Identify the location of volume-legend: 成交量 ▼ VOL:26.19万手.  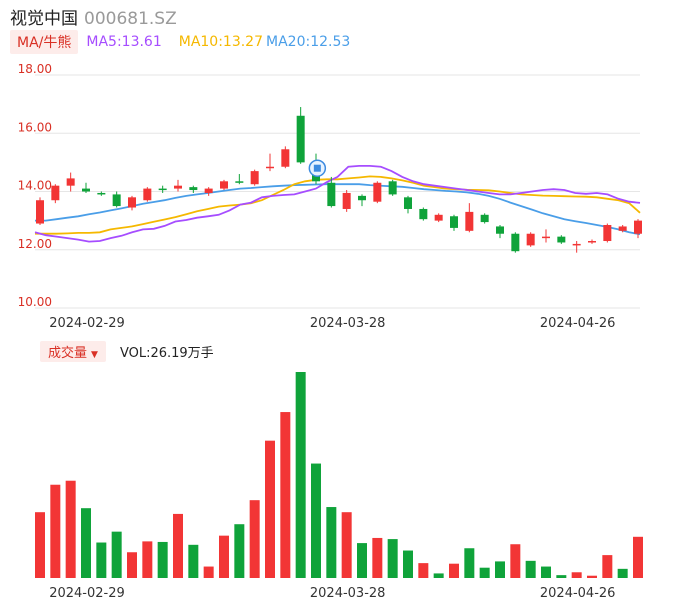
(127, 351).